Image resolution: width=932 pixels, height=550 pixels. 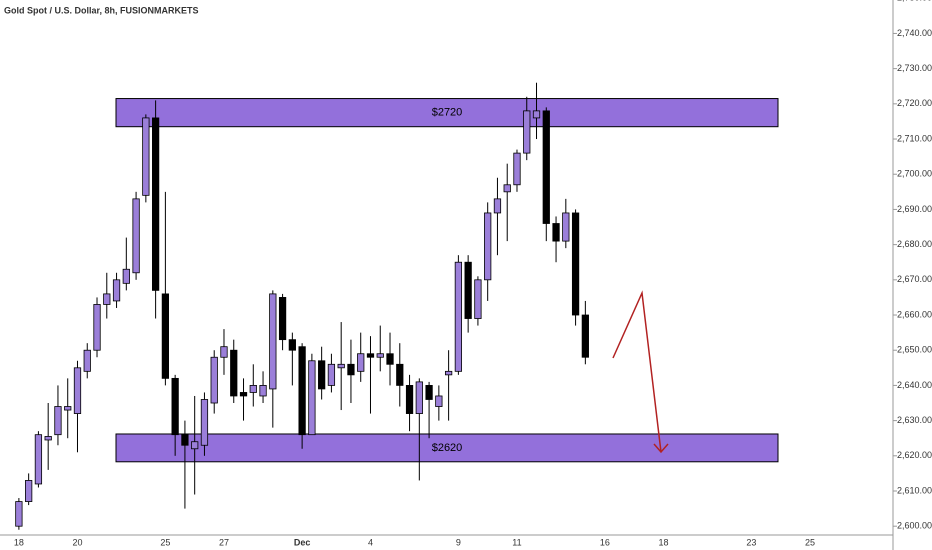 I want to click on y-tick-label: 2,630.00, so click(x=914, y=420).